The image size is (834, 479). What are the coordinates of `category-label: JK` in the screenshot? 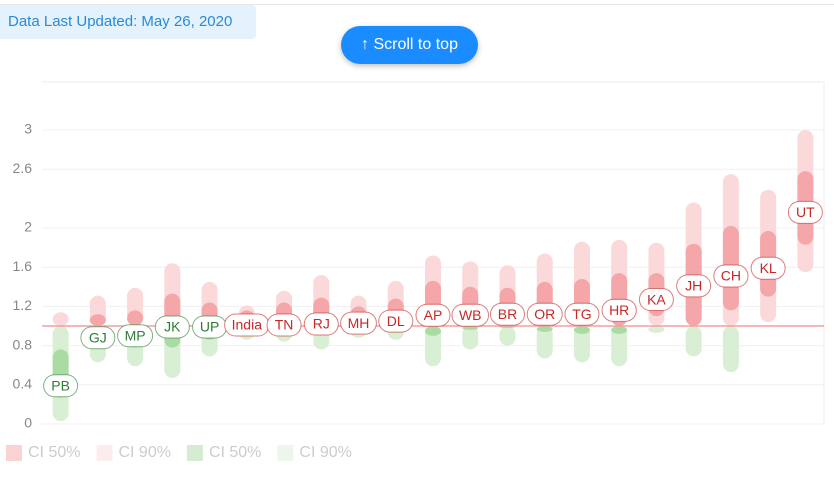 It's located at (172, 327).